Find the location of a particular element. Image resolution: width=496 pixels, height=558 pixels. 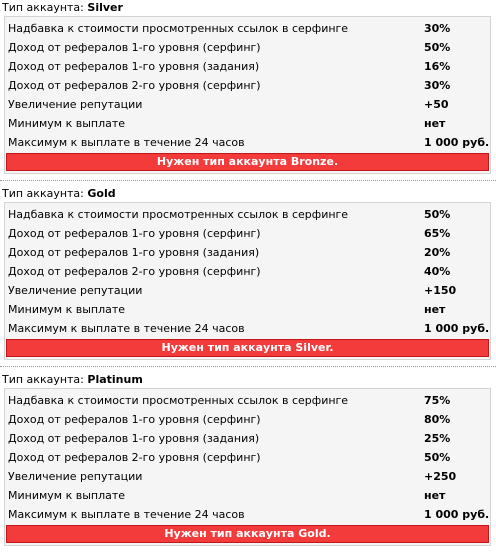

account-type-title: Тип аккаунта: Gold is located at coordinates (248, 194).